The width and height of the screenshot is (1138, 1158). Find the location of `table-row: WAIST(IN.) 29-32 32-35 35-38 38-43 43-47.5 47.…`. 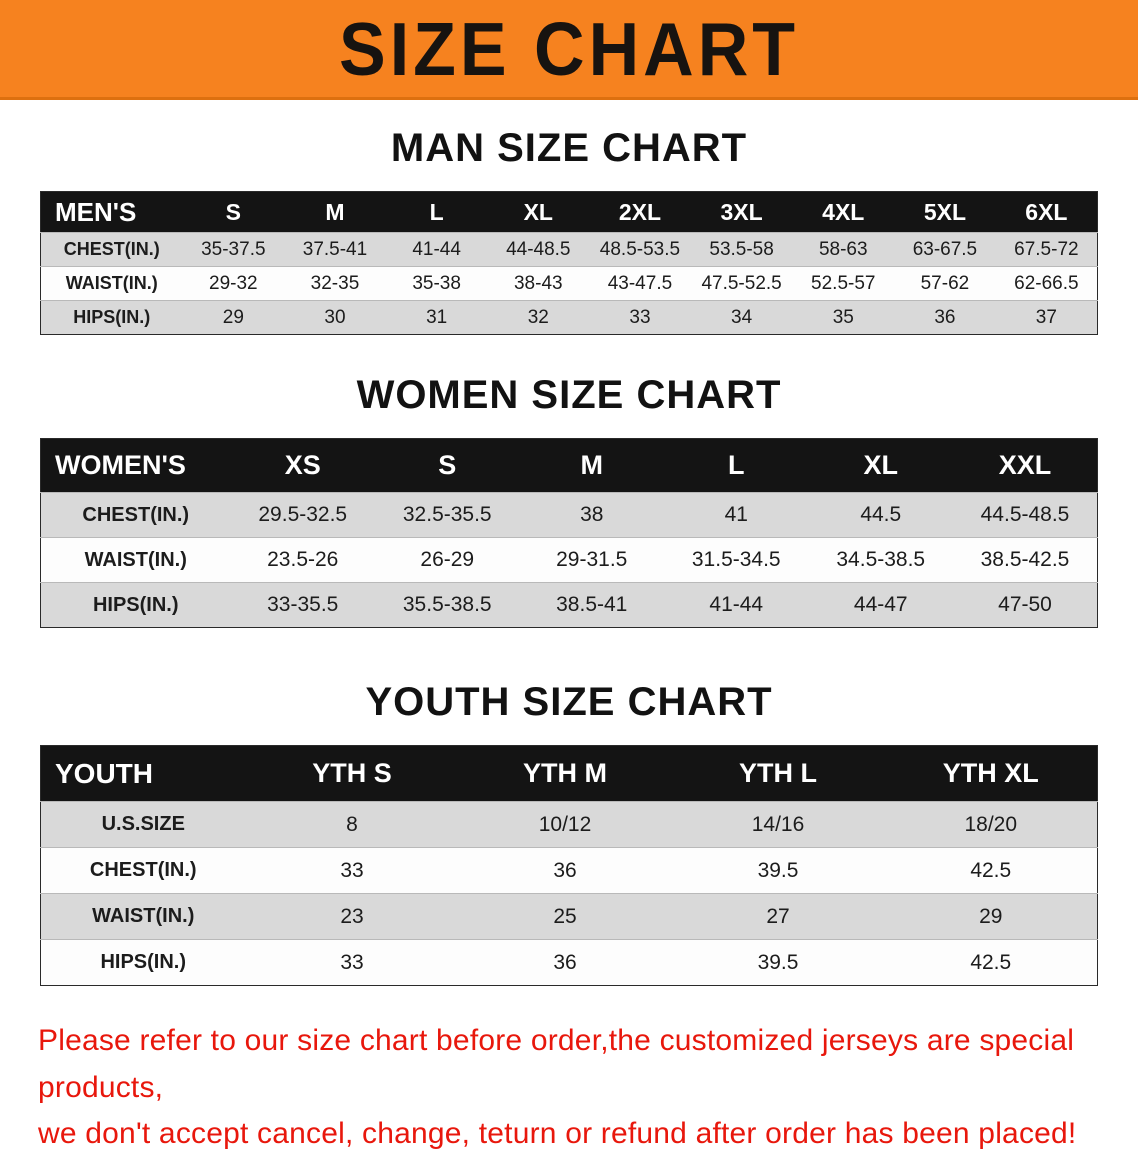

table-row: WAIST(IN.) 29-32 32-35 35-38 38-43 43-47.5 47.… is located at coordinates (569, 283).